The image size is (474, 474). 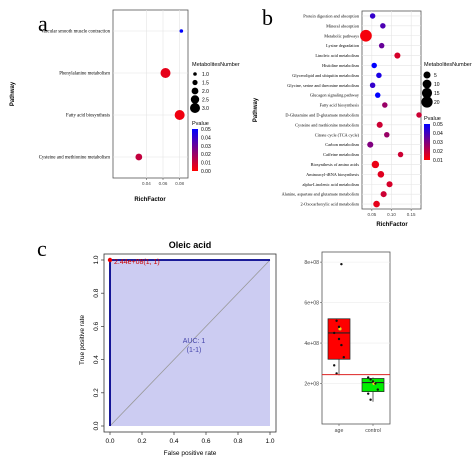 I want to click on category-label: Protein digestion and absorption, so click(x=331, y=15).